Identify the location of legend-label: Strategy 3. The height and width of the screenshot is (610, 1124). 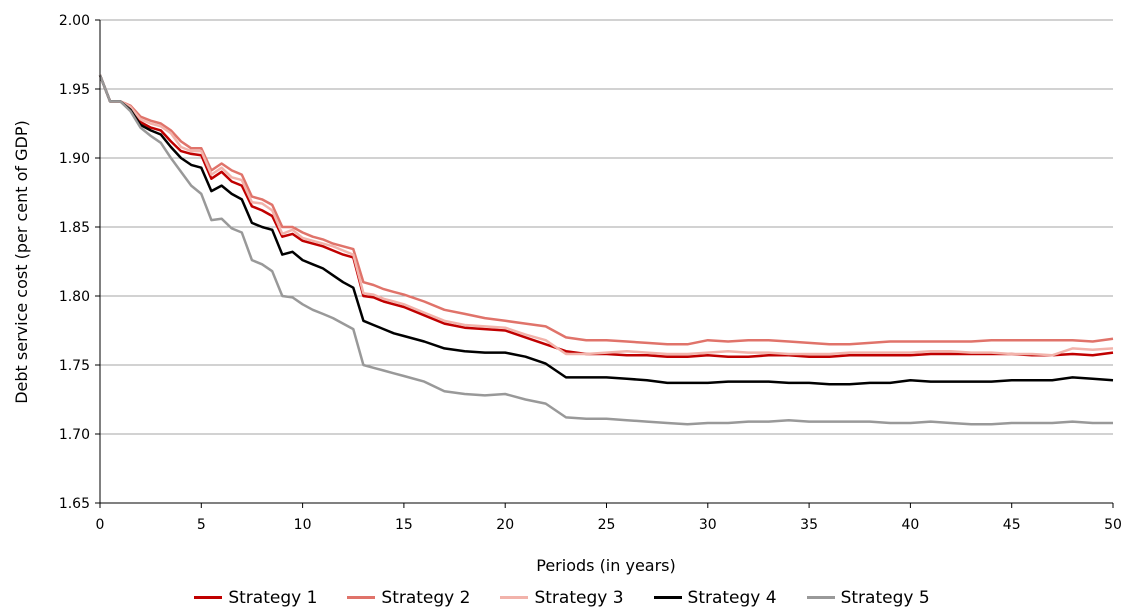
(579, 597).